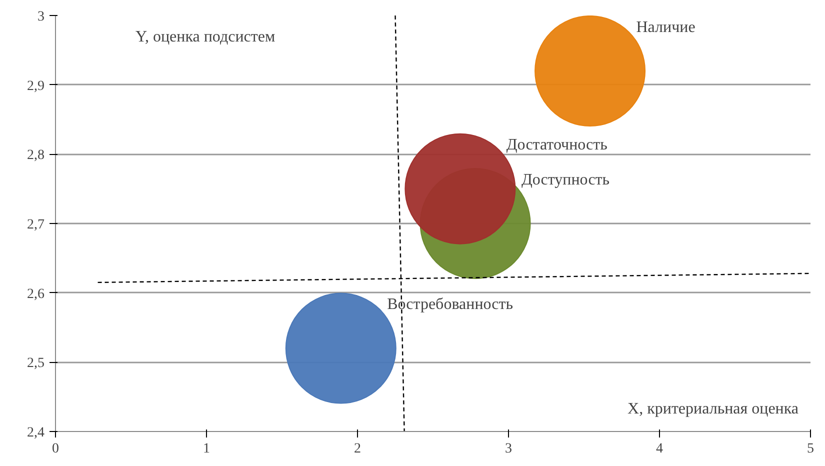  Describe the element at coordinates (35, 433) in the screenshot. I see `y-tick-label: 2,4` at that location.